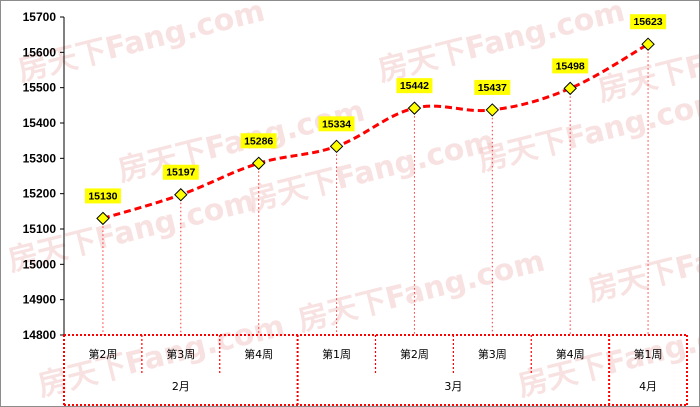 The height and width of the screenshot is (407, 700). I want to click on data-label: 15498, so click(570, 66).